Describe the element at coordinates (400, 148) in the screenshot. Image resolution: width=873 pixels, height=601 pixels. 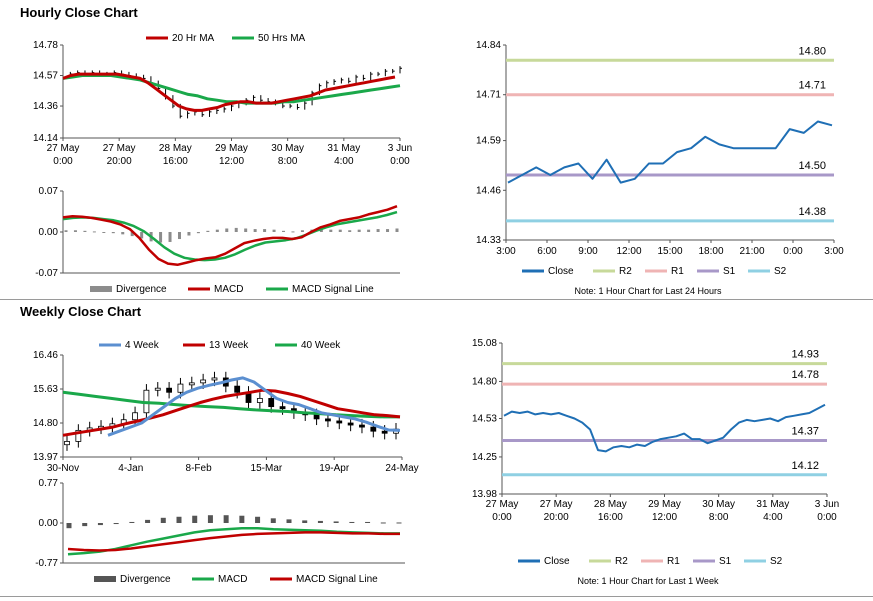
I see `hourly-price-xtick-label: 3 Jun` at that location.